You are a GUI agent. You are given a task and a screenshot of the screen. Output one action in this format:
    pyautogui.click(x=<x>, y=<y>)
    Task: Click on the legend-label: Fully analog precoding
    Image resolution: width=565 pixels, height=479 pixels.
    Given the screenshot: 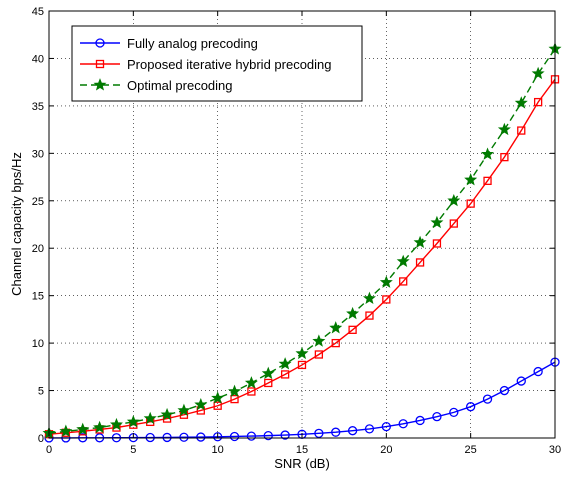 What is the action you would take?
    pyautogui.click(x=192, y=43)
    